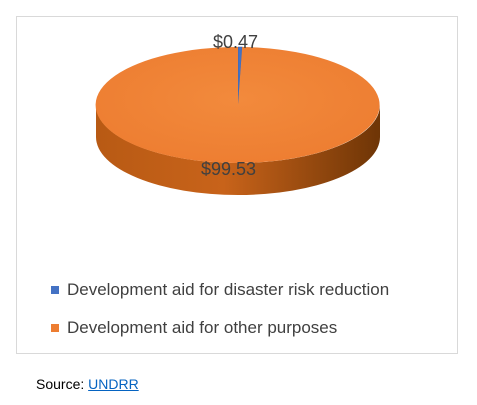  I want to click on pie-side-wall, so click(238, 150).